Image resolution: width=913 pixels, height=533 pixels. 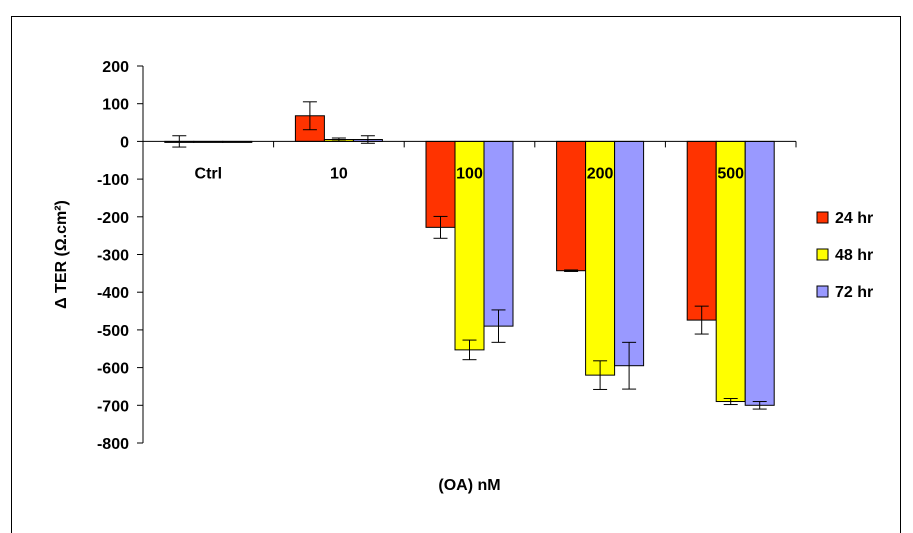 I want to click on x-category-label: 200, so click(x=600, y=173).